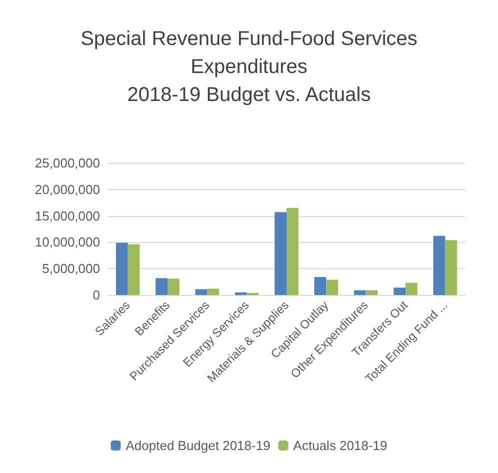 Image resolution: width=498 pixels, height=473 pixels. Describe the element at coordinates (67, 242) in the screenshot. I see `y-tick-label: 10,000,000` at that location.